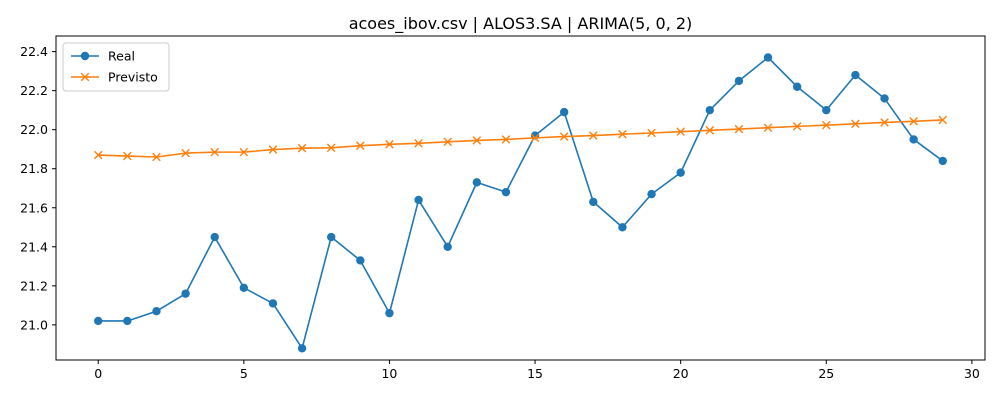 Image resolution: width=1000 pixels, height=404 pixels. What do you see at coordinates (133, 77) in the screenshot?
I see `legend-label-previsto: Previsto` at bounding box center [133, 77].